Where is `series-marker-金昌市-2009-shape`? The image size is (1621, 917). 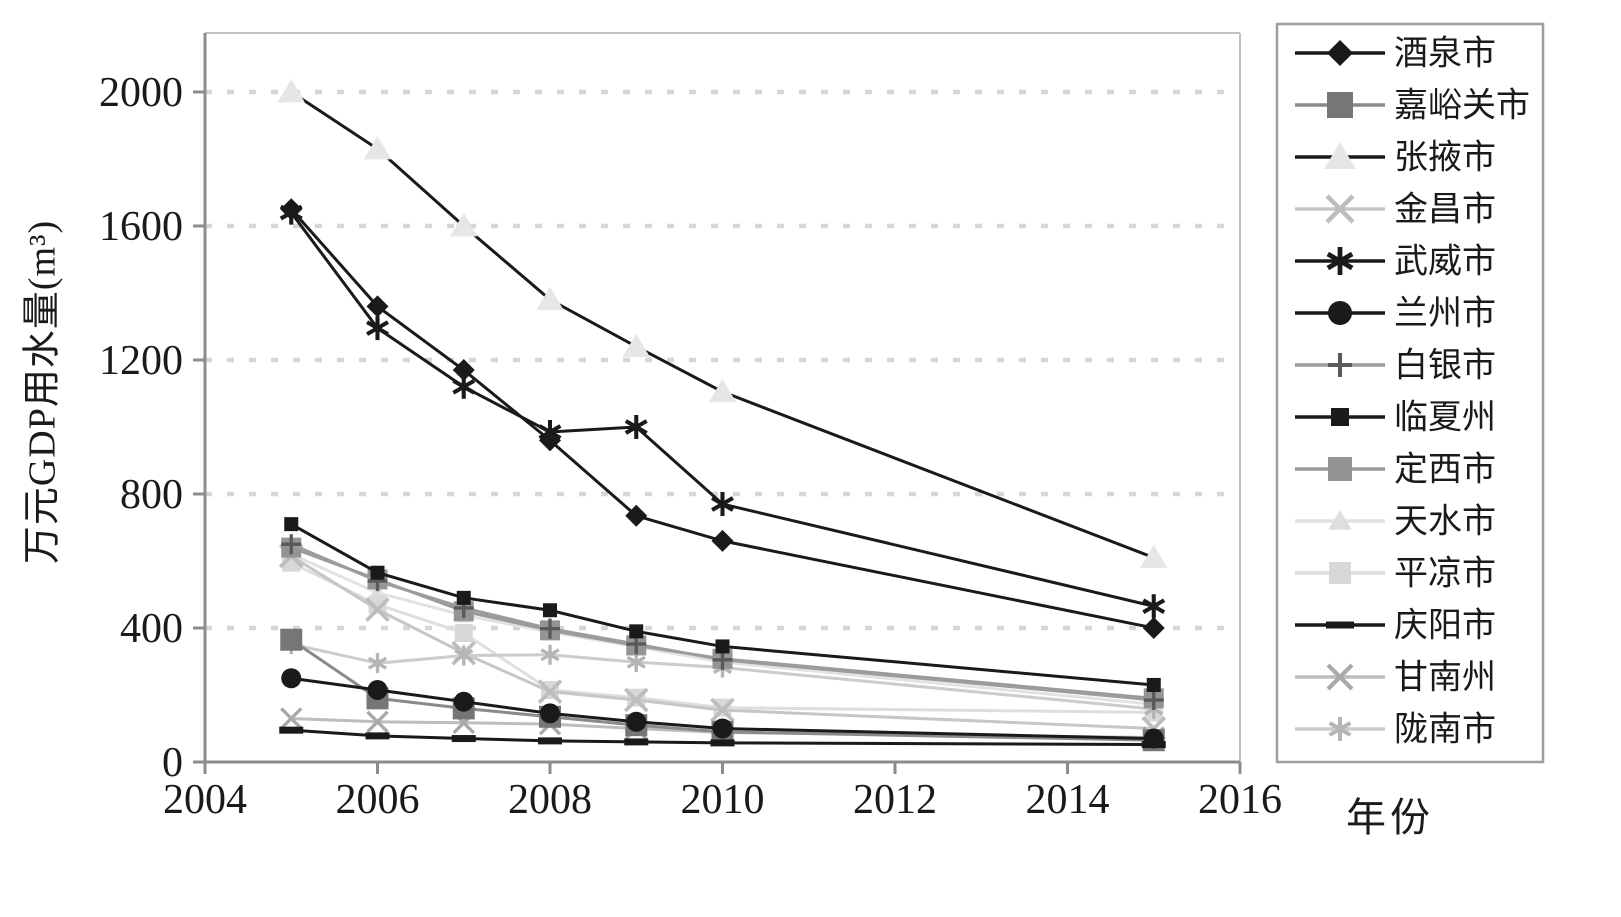 series-marker-金昌市-2009-shape is located at coordinates (636, 700).